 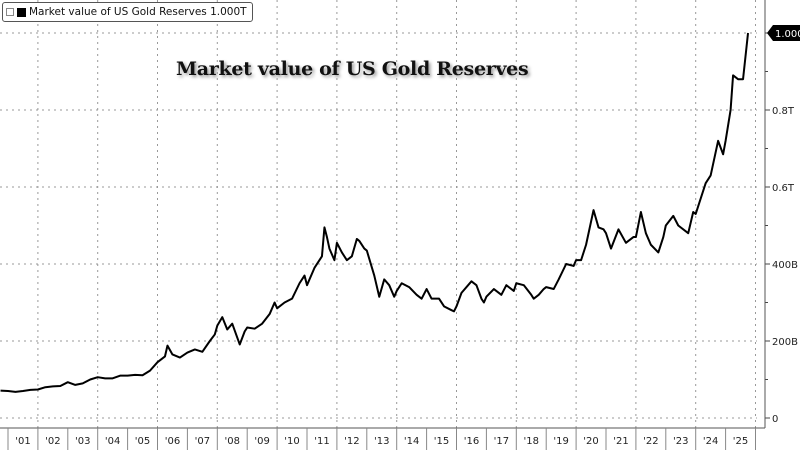 I want to click on x-tick-label: '18, so click(x=531, y=441).